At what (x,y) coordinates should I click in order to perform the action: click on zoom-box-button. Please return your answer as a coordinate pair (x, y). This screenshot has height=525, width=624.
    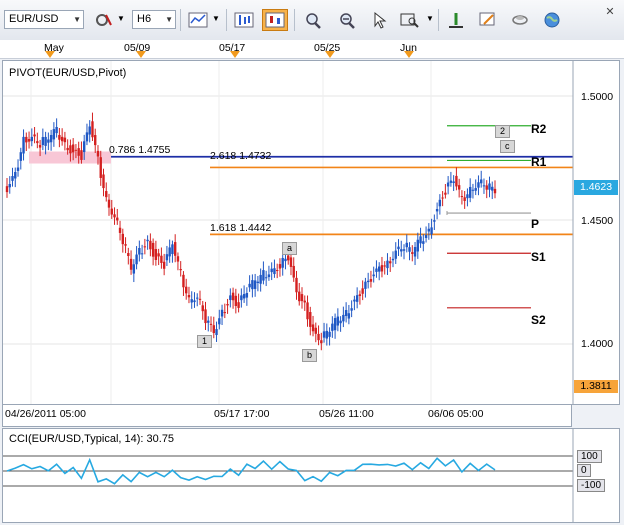
    Looking at the image, I should click on (410, 20).